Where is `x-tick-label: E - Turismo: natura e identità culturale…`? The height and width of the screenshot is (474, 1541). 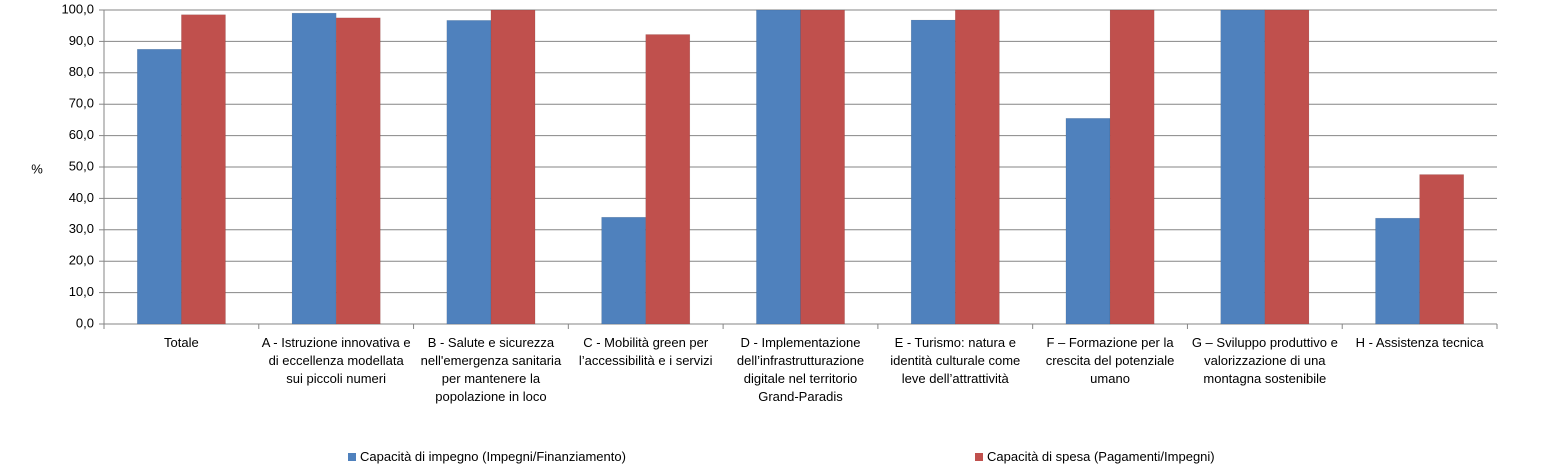 x-tick-label: E - Turismo: natura e identità culturale… is located at coordinates (955, 360).